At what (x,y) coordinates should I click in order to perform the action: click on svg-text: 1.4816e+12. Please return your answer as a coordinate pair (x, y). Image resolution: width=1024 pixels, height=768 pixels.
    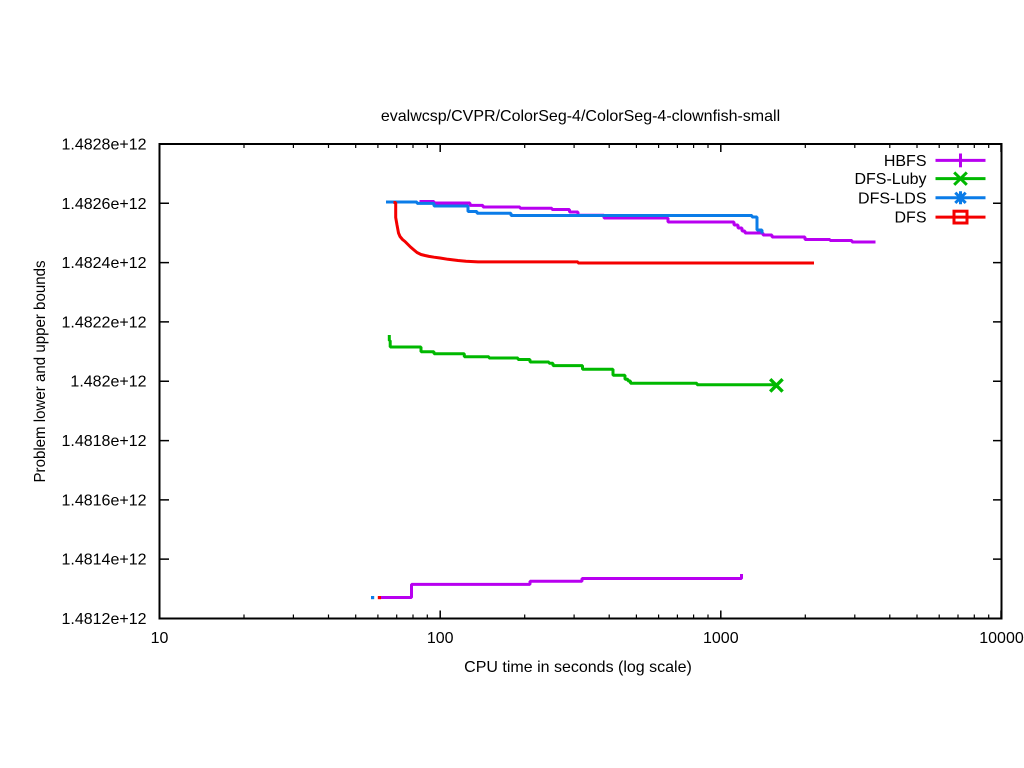
    Looking at the image, I should click on (104, 500).